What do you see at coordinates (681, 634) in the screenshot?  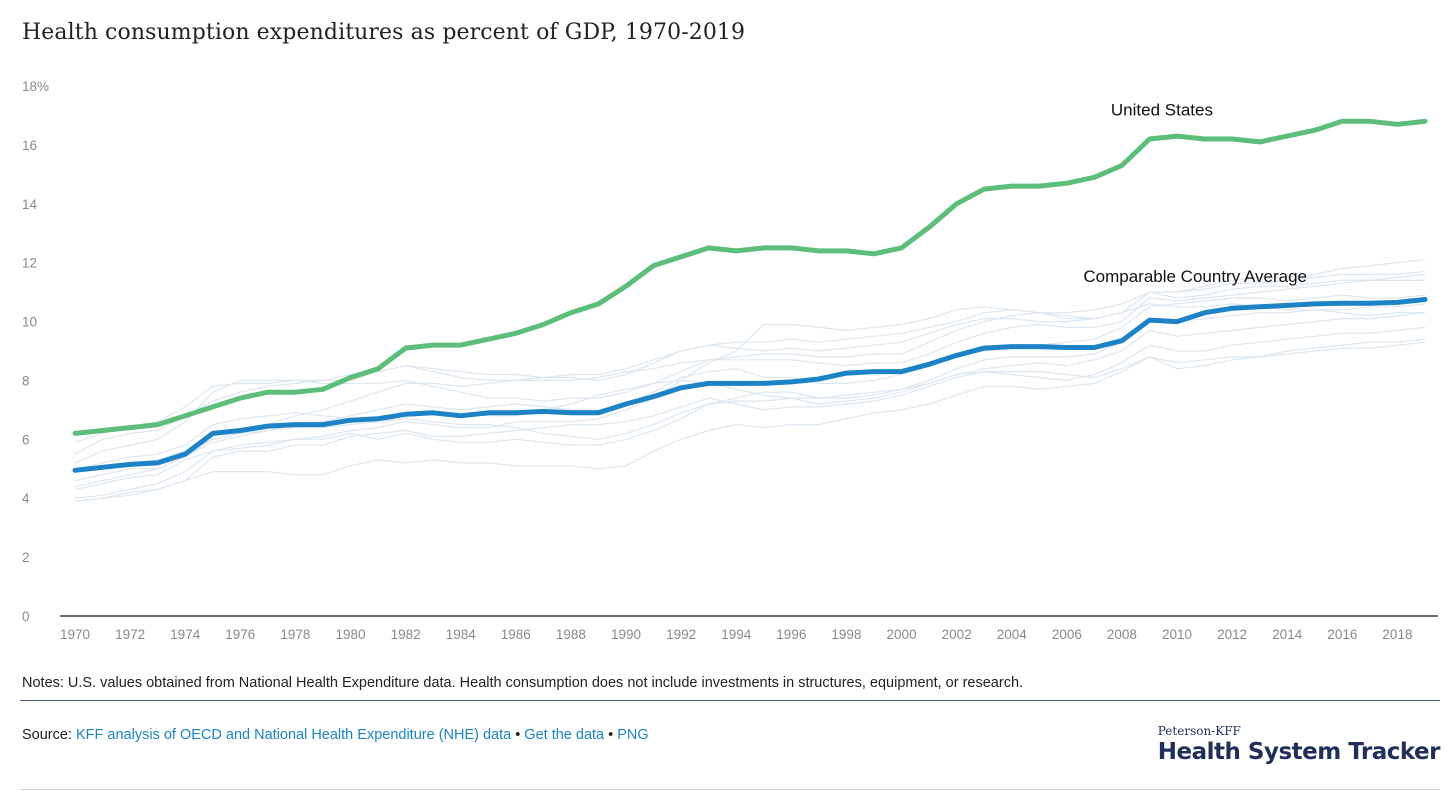 I see `x-tick-label: 1992` at bounding box center [681, 634].